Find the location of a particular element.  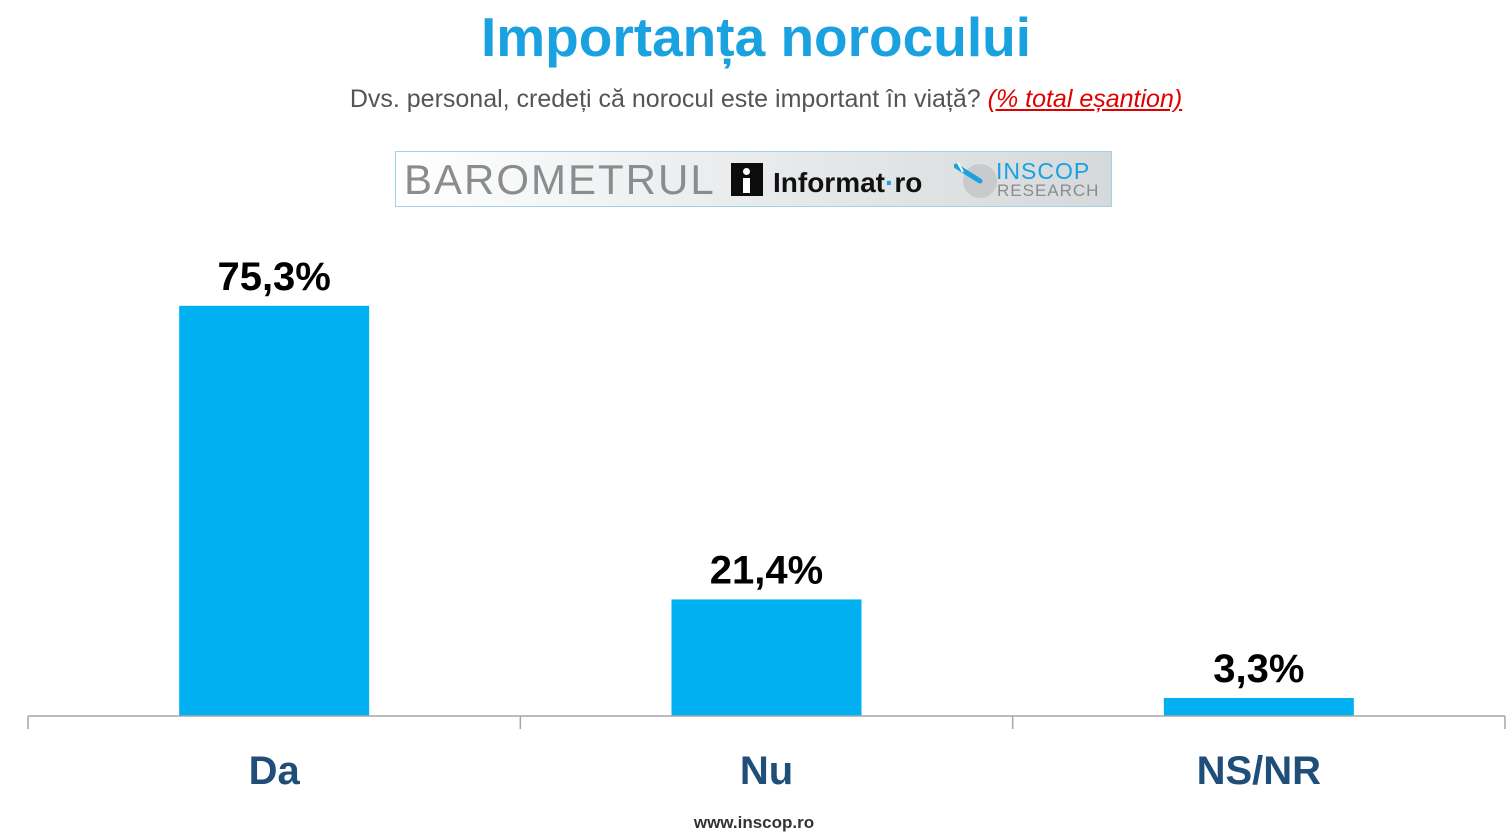

barometrul-logo-text: BAROMETRUL is located at coordinates (560, 179).